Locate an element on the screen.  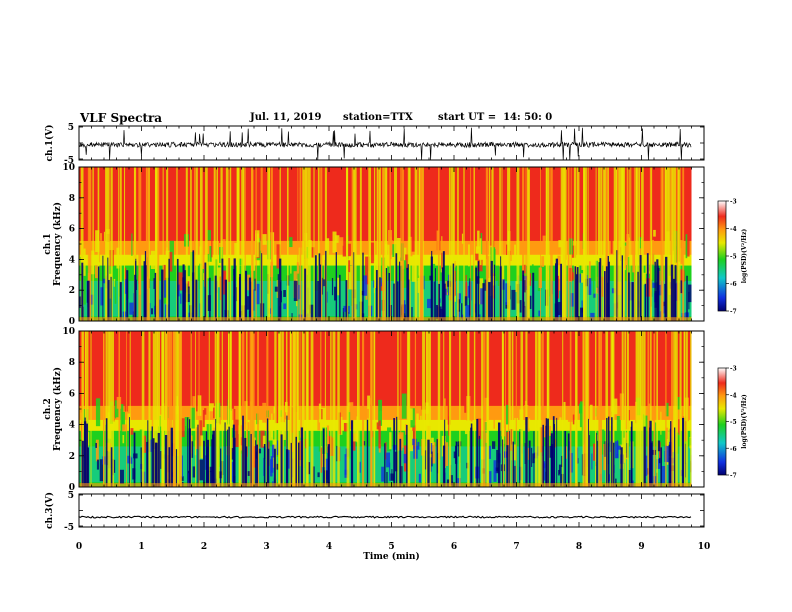
station-label: station=TTX is located at coordinates (378, 117).